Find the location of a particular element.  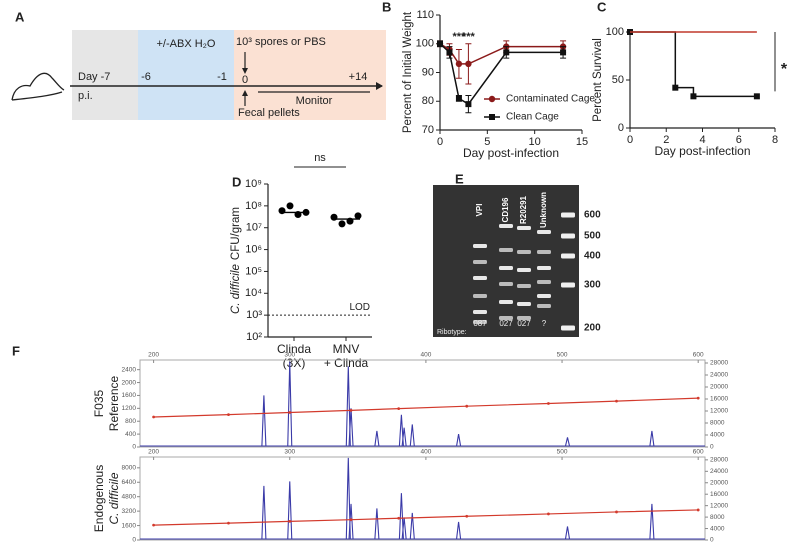

y2-tick-label: 20000 is located at coordinates (719, 387).